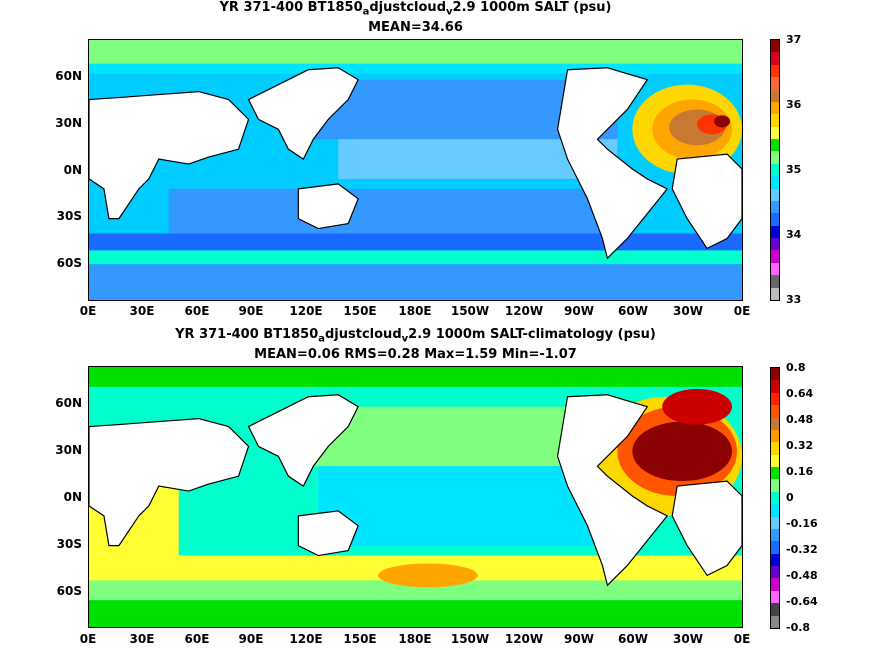 This screenshot has width=875, height=656. Describe the element at coordinates (306, 311) in the screenshot. I see `top-lon-label: 120E` at that location.